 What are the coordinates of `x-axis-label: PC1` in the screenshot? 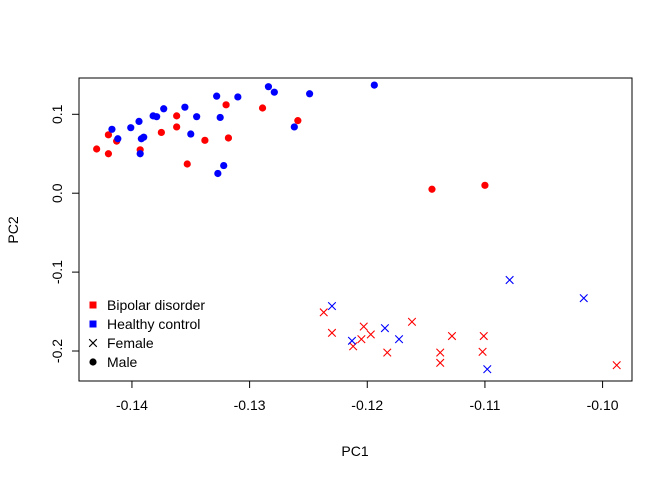 It's located at (354, 451).